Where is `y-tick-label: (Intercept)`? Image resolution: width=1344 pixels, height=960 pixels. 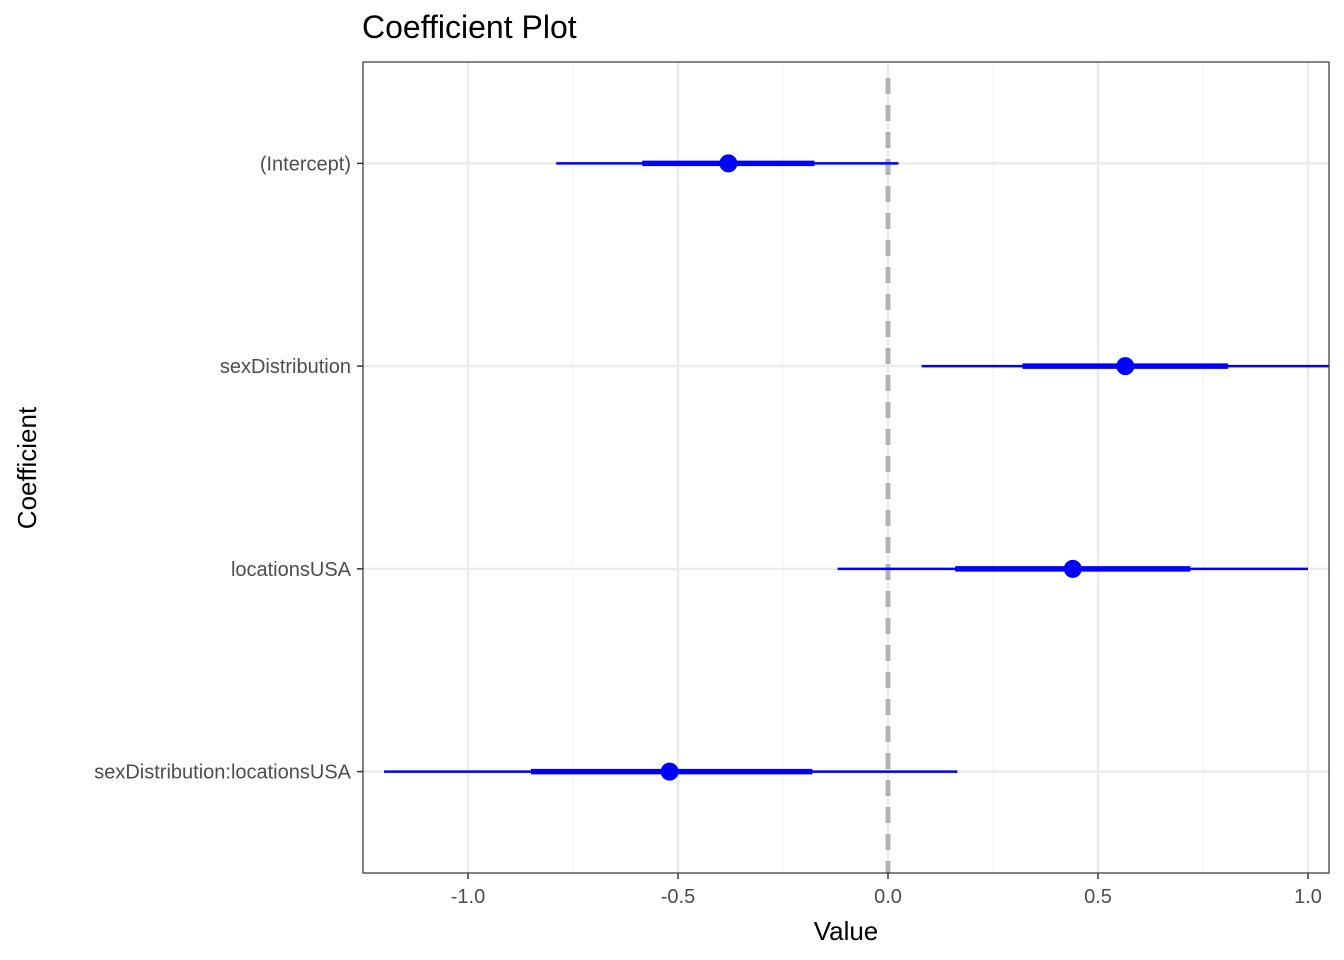 y-tick-label: (Intercept) is located at coordinates (305, 164).